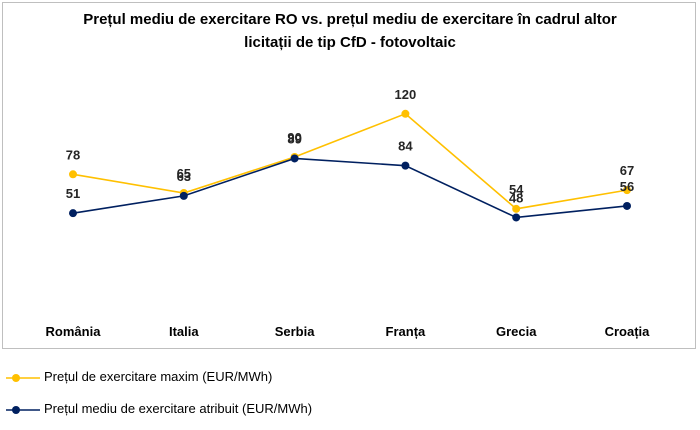 The image size is (700, 430). I want to click on legend-item-maxim: Prețul de exercitare maxim (EUR/MWh), so click(350, 378).